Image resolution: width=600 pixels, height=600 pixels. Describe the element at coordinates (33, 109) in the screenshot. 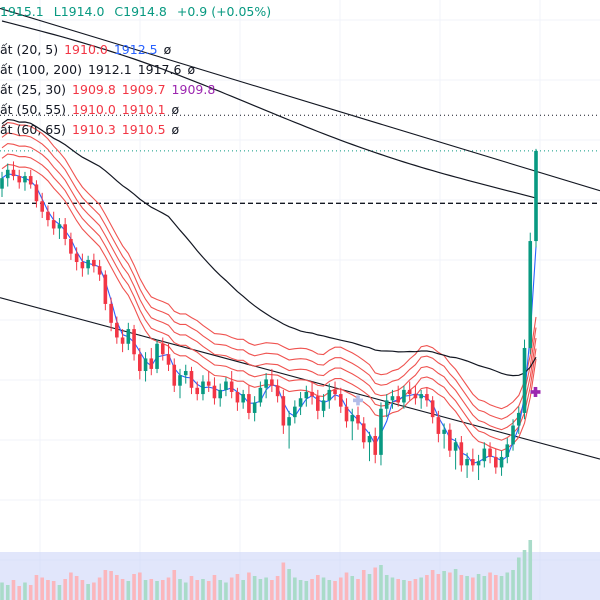

I see `legend-label: ất (50, 55)` at that location.